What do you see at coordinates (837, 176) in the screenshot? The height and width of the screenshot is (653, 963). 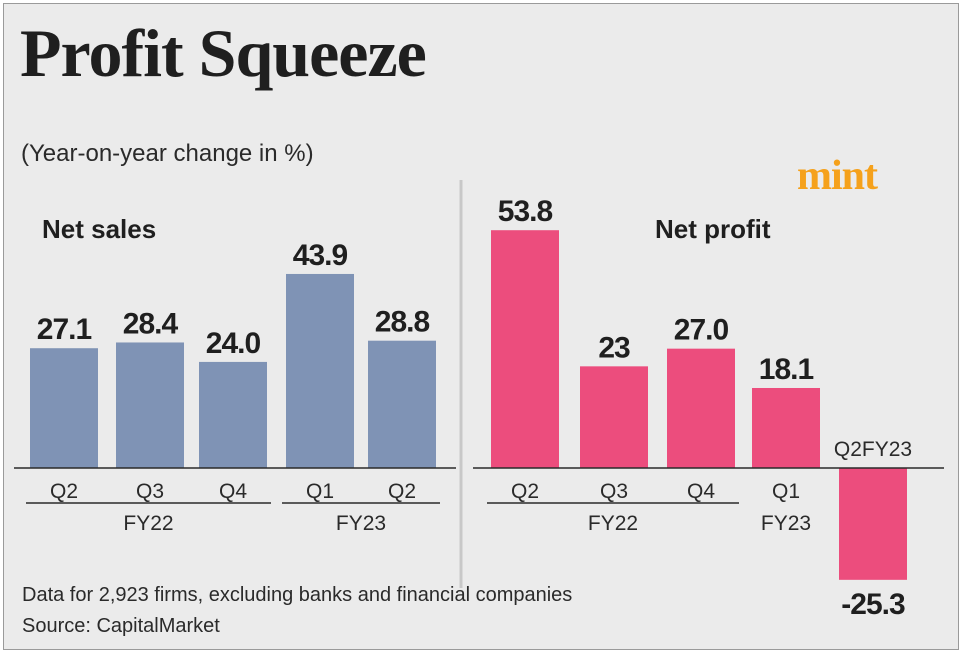 I see `mint-logo: mint` at bounding box center [837, 176].